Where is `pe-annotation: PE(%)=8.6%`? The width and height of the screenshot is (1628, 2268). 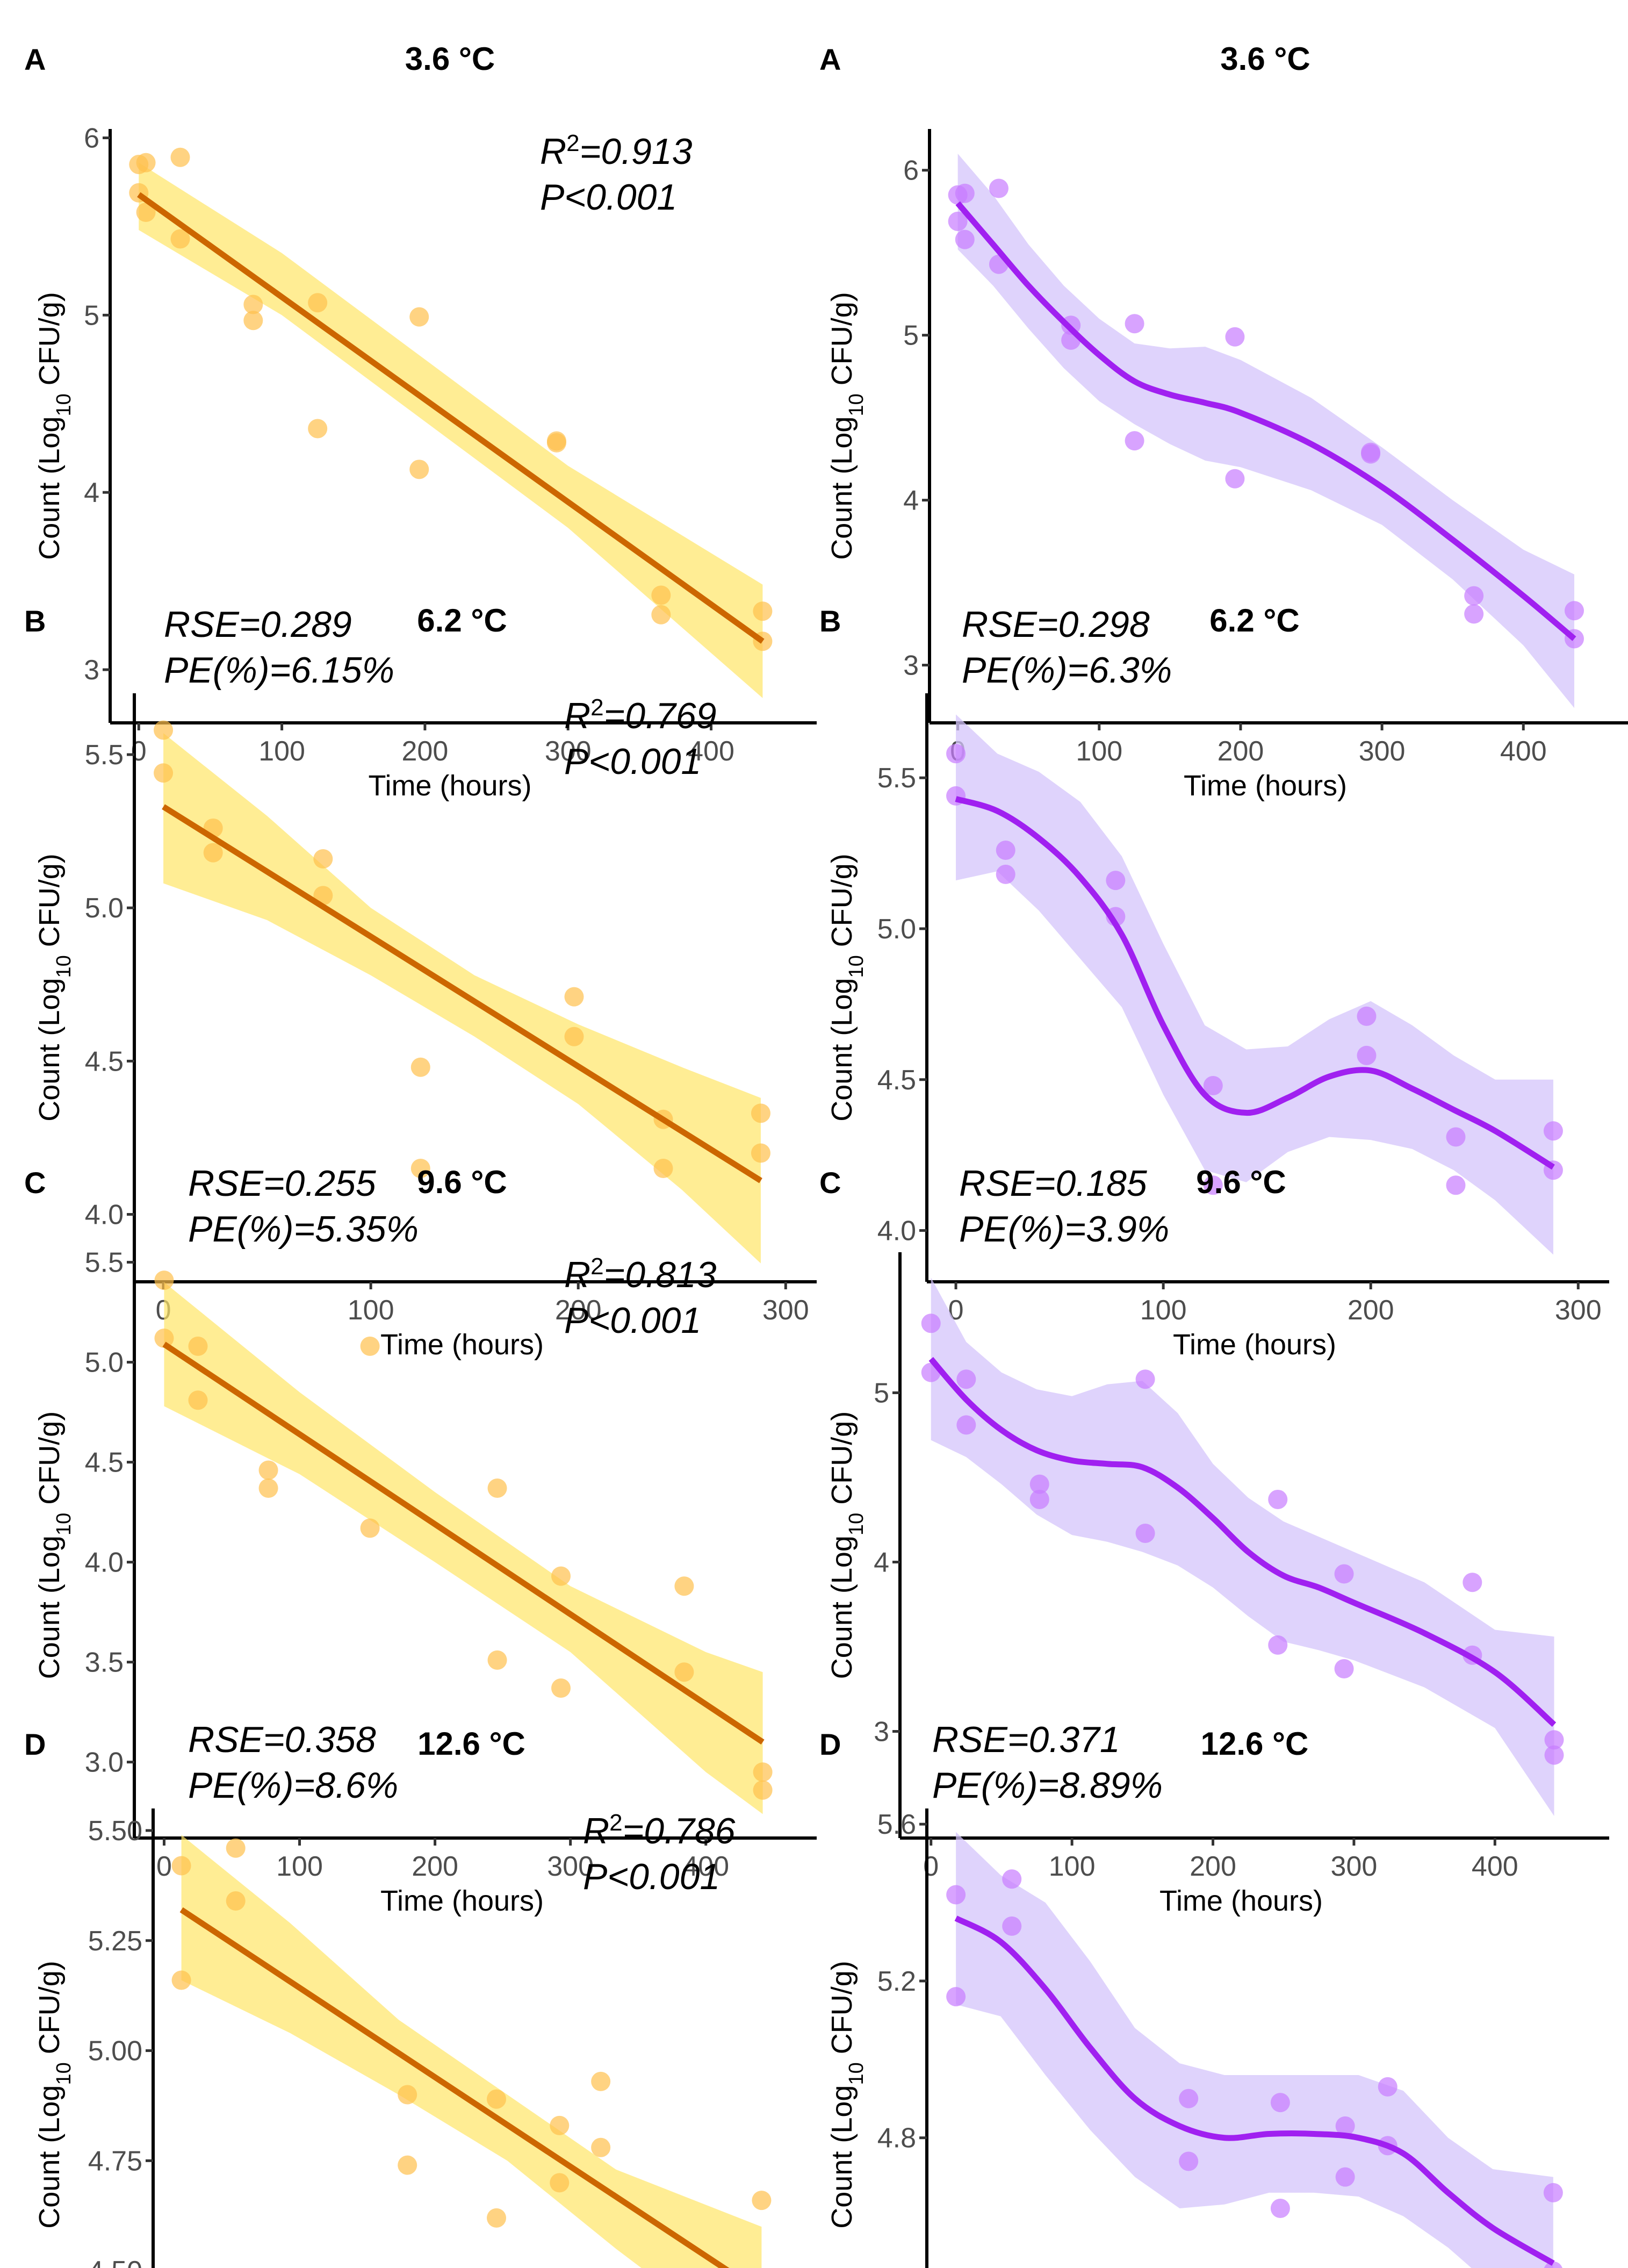
pe-annotation: PE(%)=8.6% is located at coordinates (293, 1785).